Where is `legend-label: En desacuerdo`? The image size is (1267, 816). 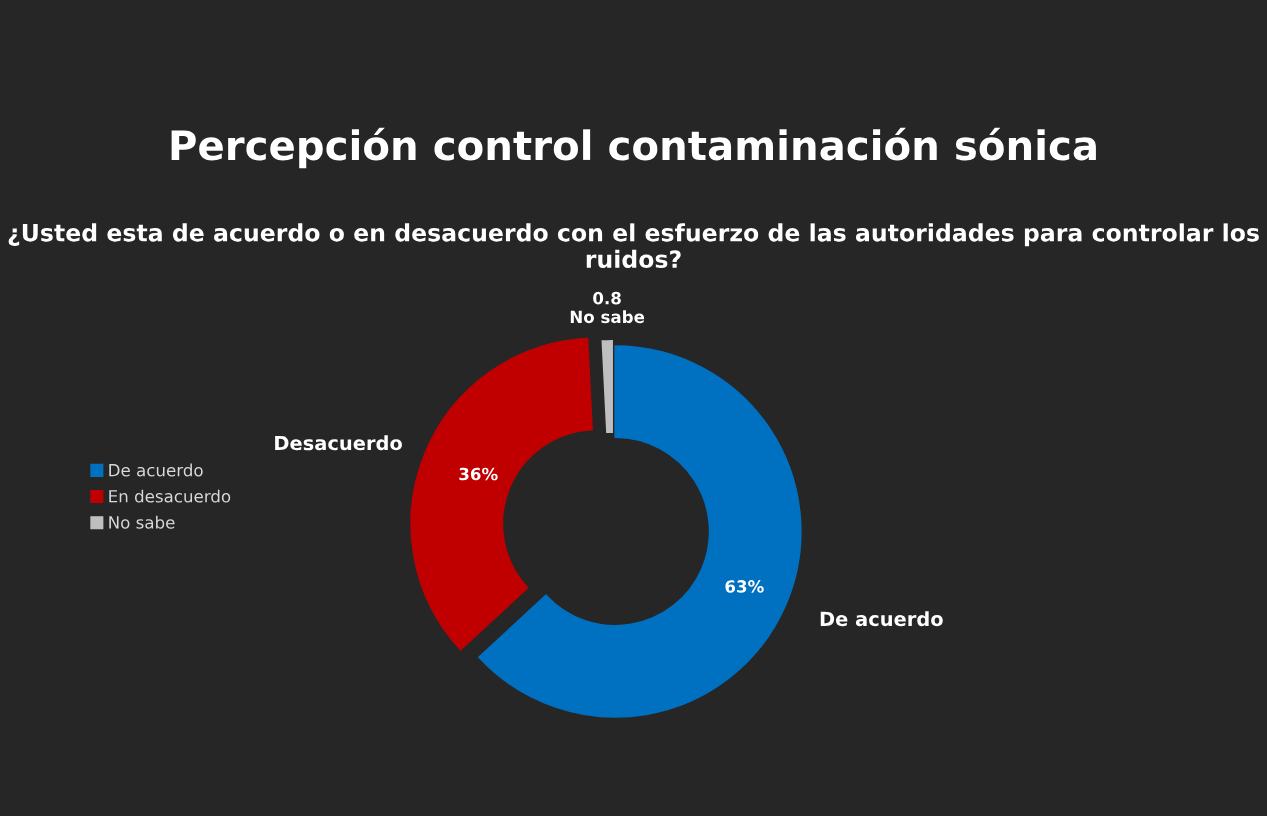 legend-label: En desacuerdo is located at coordinates (170, 496).